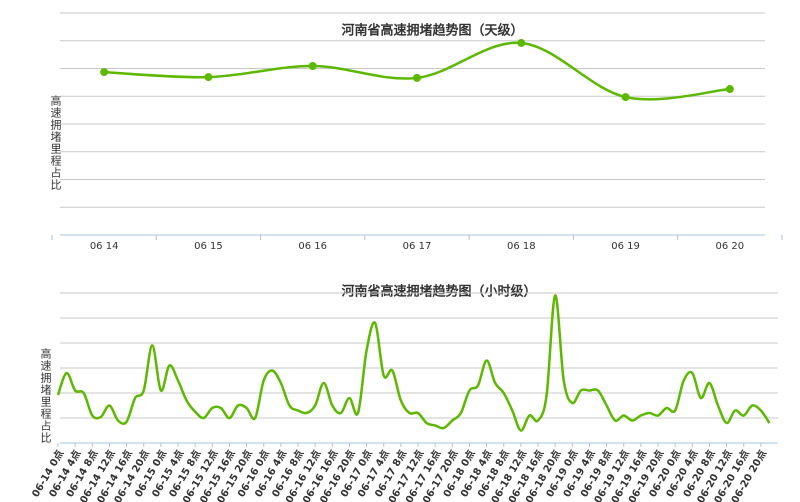  I want to click on x-tick-label: 06 16, so click(312, 246).